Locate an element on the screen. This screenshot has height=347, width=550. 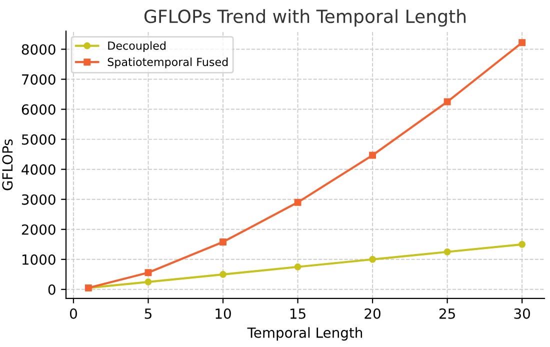
y-tick-label: 6000 is located at coordinates (39, 109).